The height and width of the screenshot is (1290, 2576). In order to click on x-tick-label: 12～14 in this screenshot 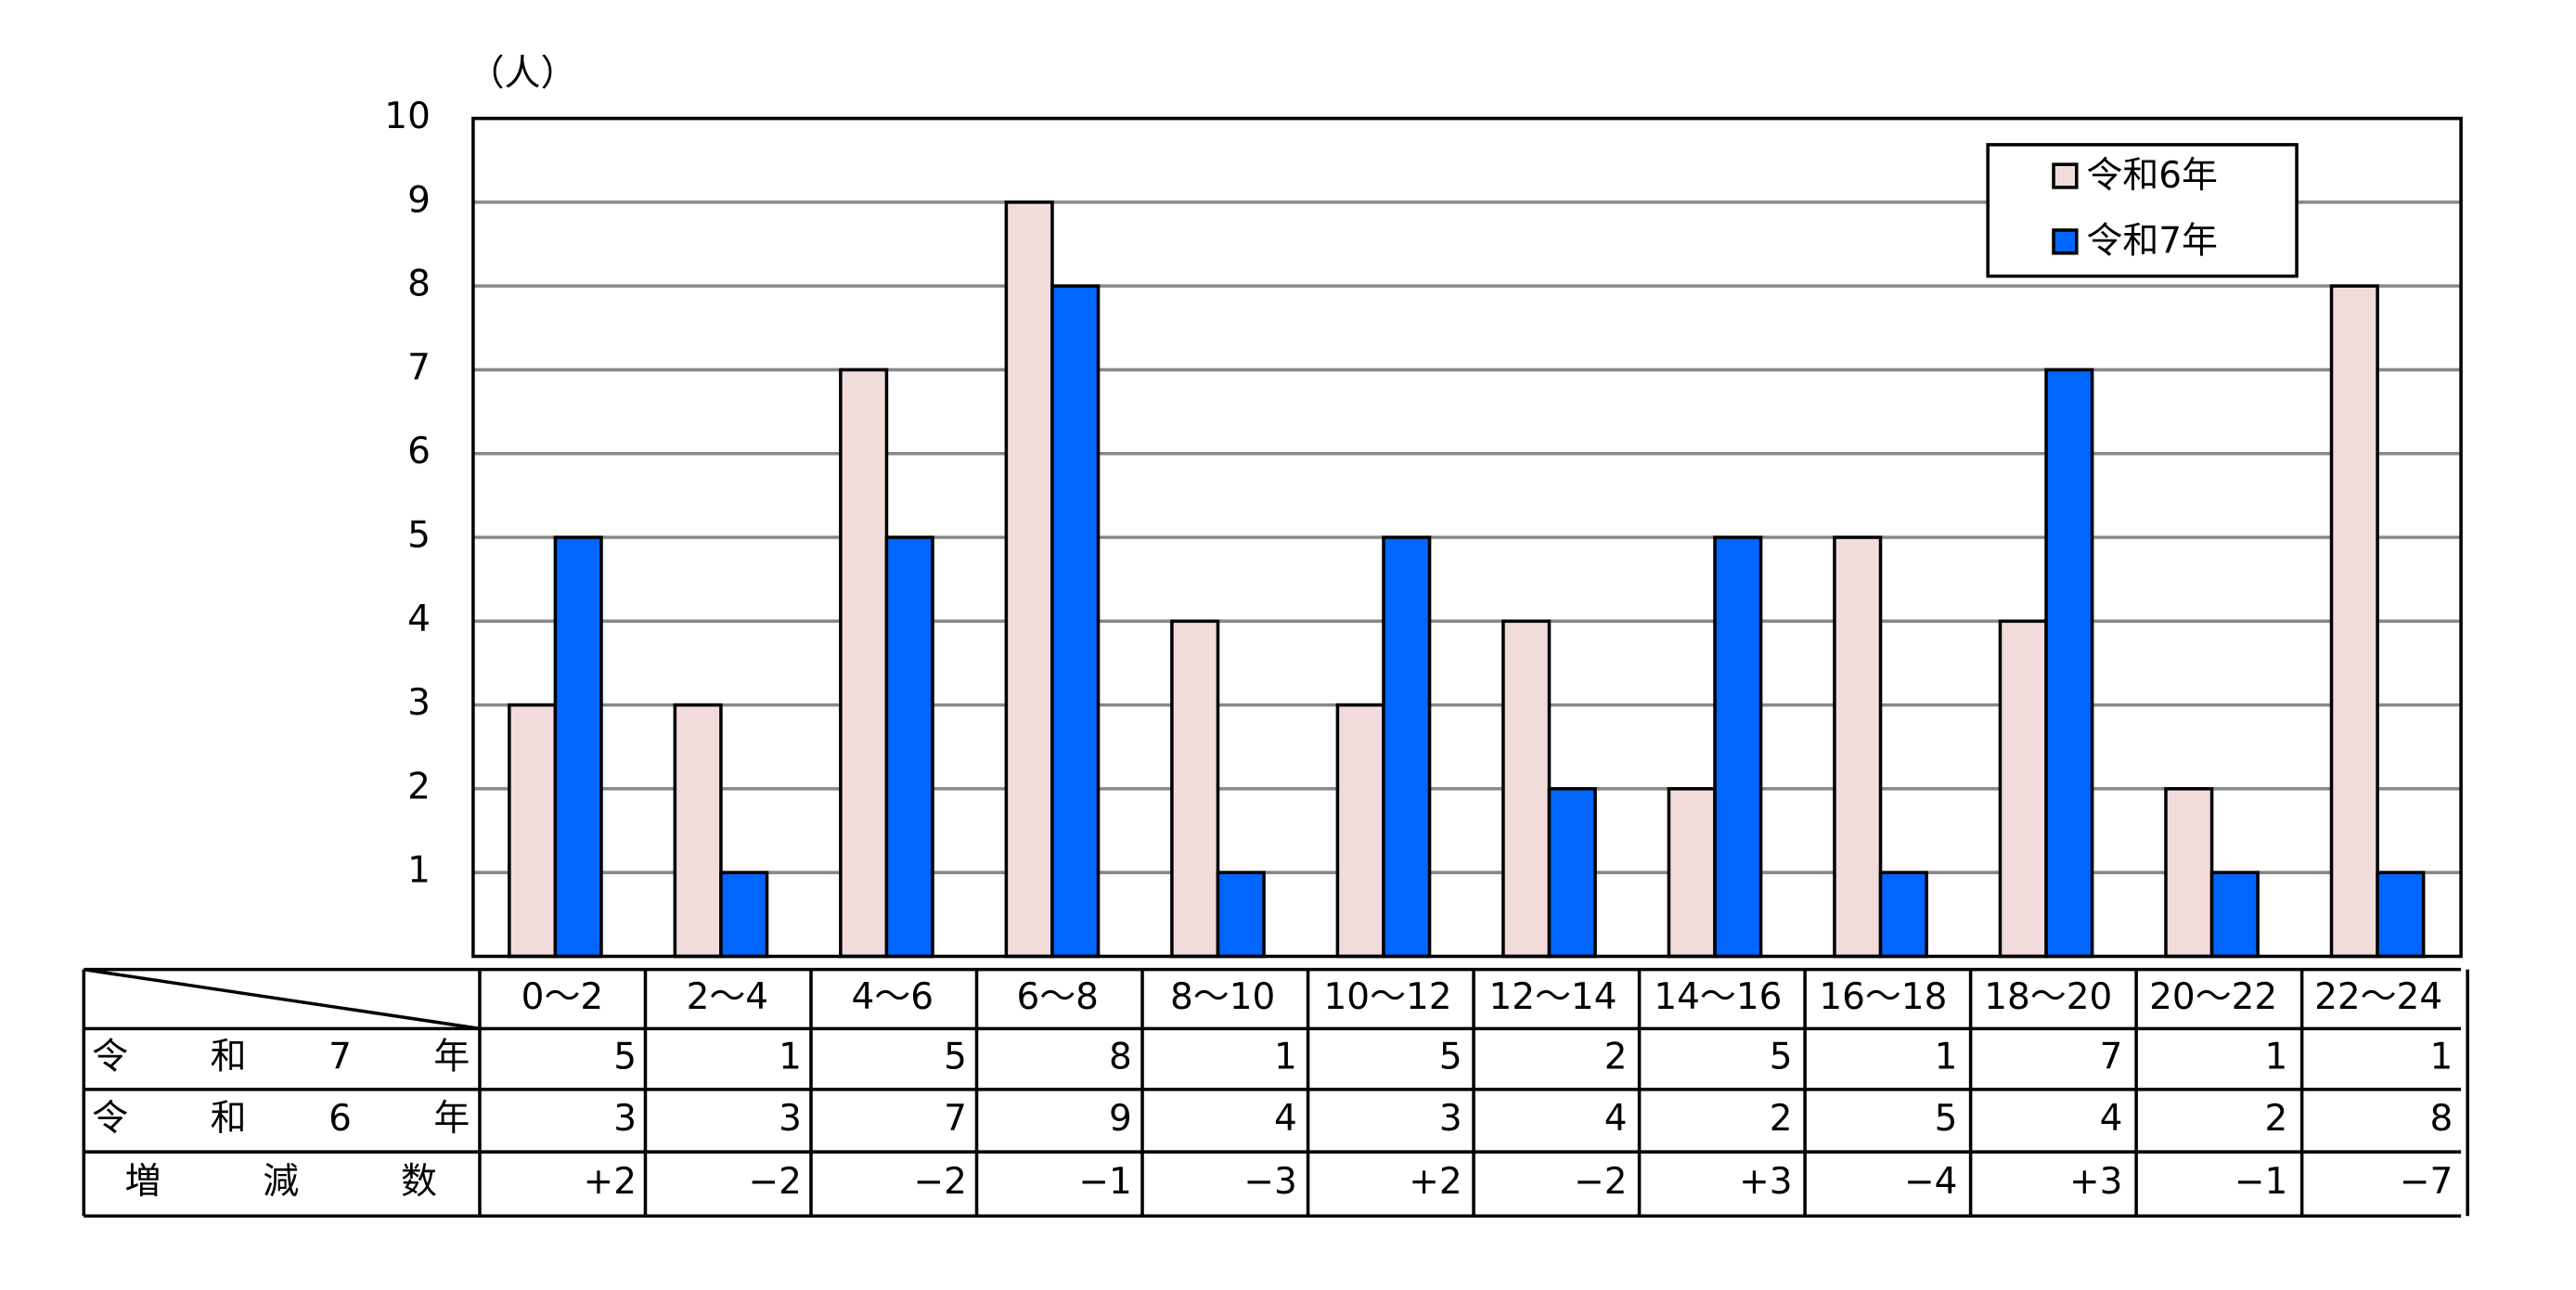, I will do `click(1552, 997)`.